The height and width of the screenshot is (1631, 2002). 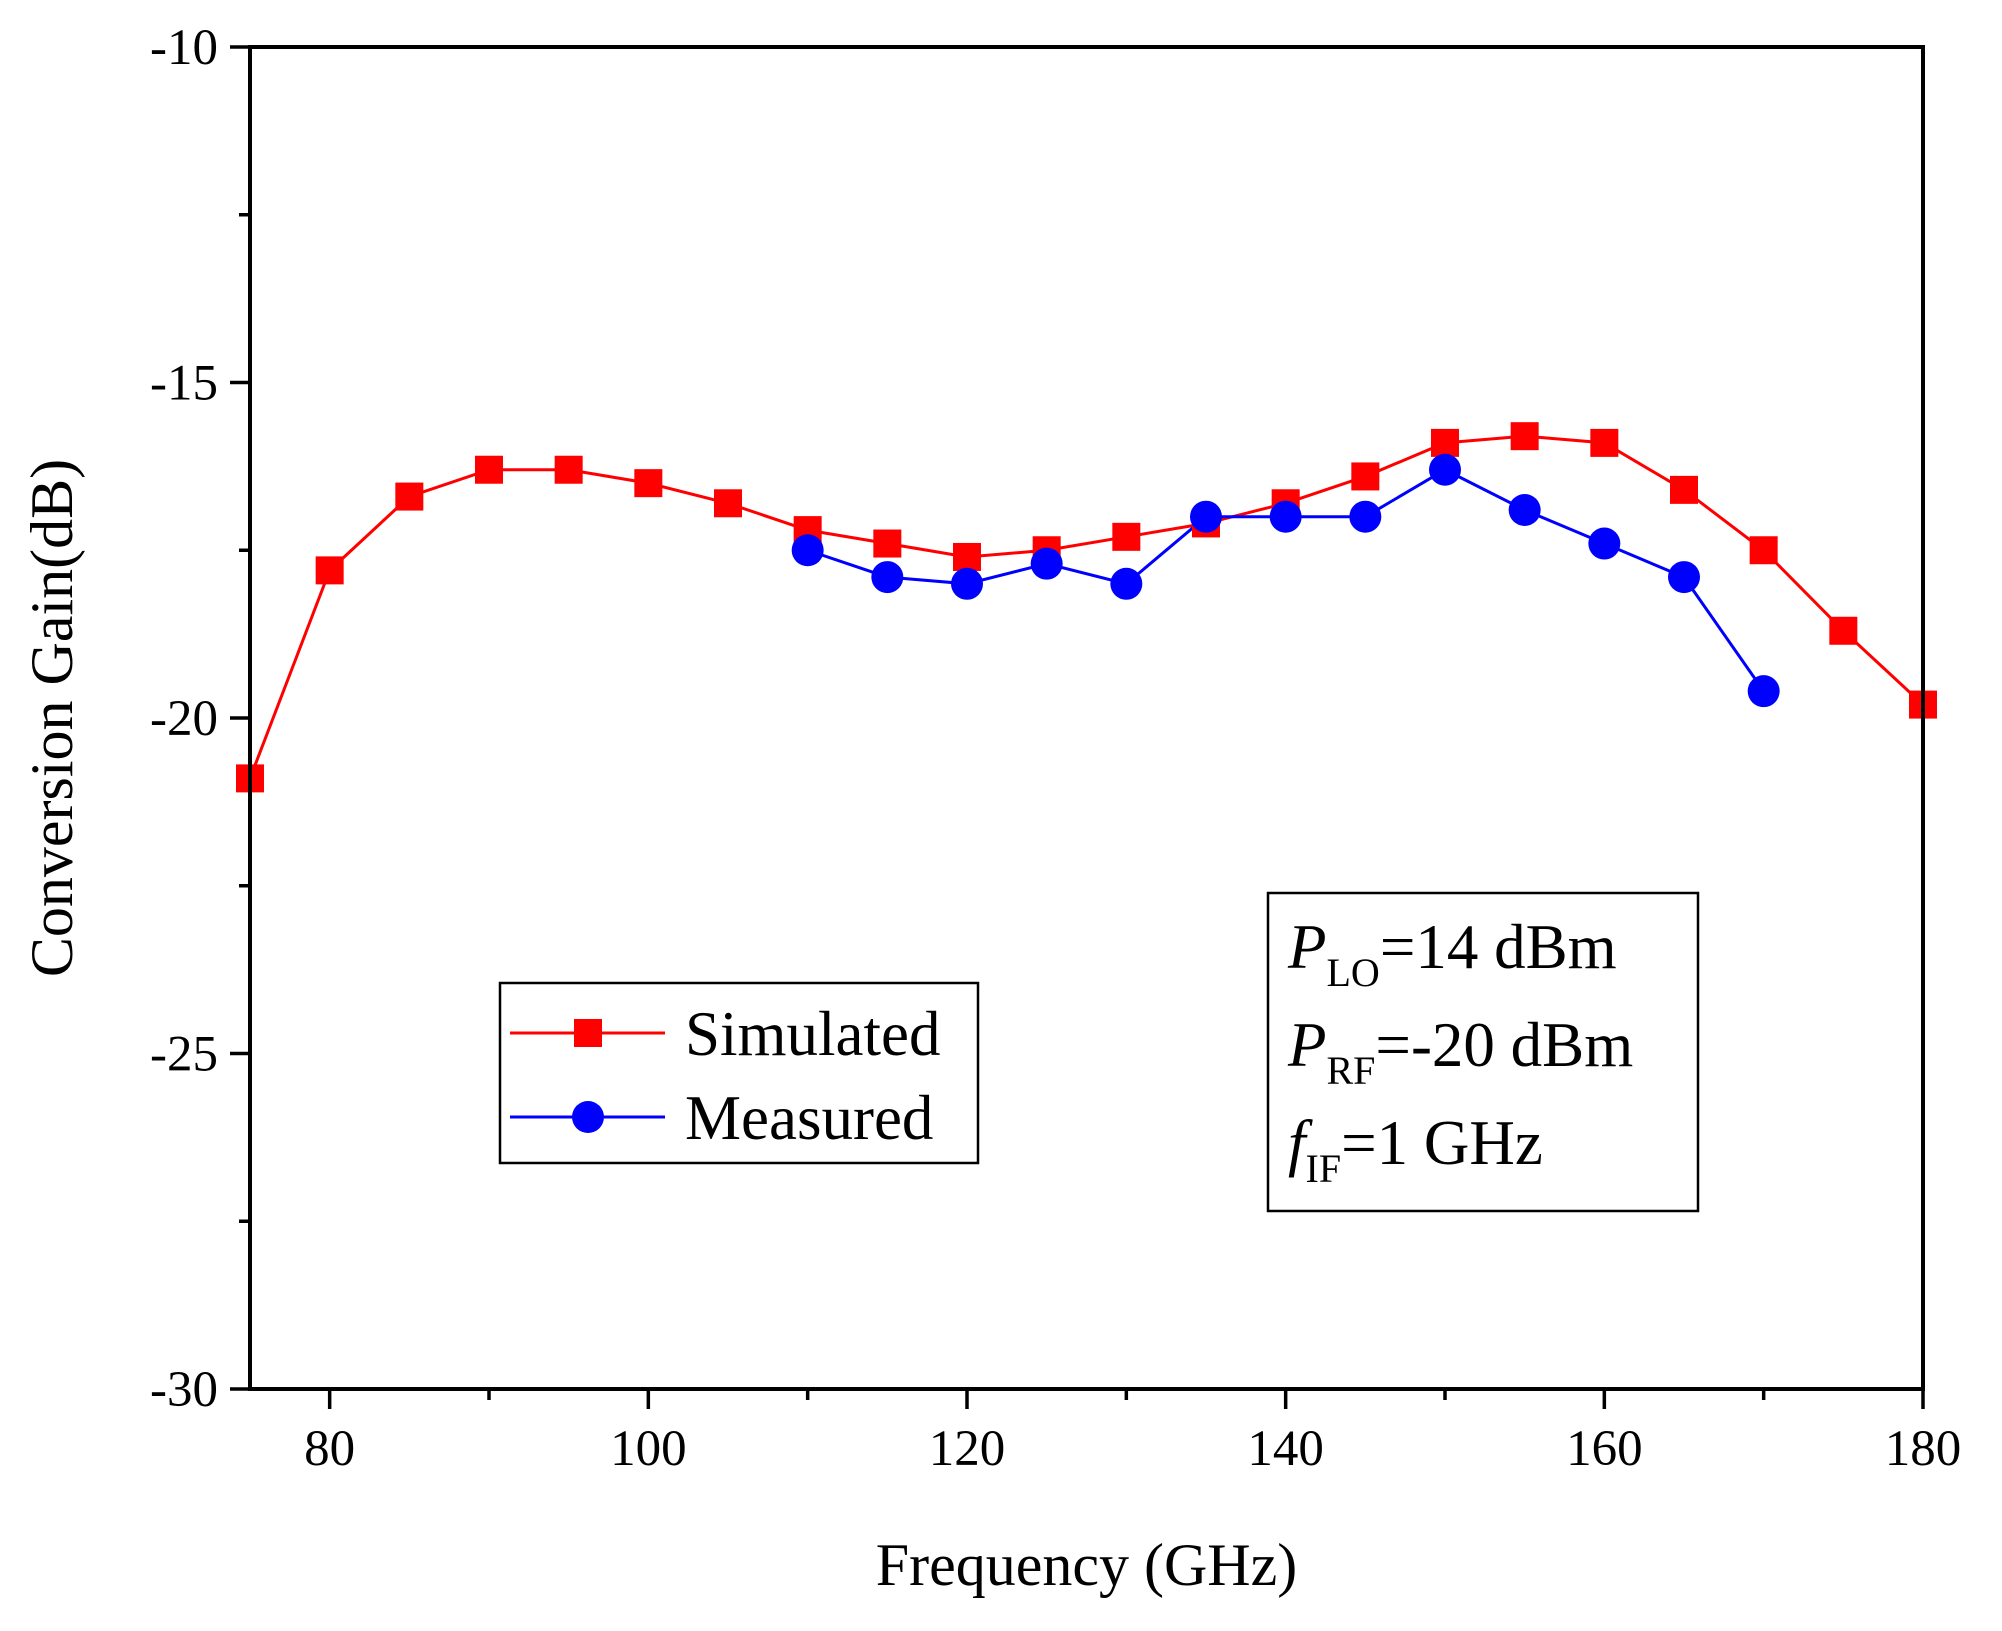 I want to click on legend-box, so click(x=739, y=1073).